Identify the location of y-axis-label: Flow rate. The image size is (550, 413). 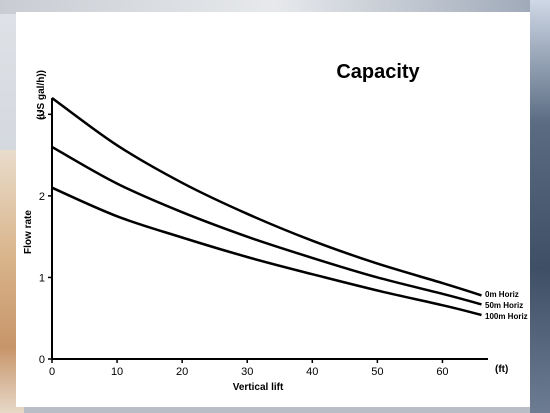
(28, 232).